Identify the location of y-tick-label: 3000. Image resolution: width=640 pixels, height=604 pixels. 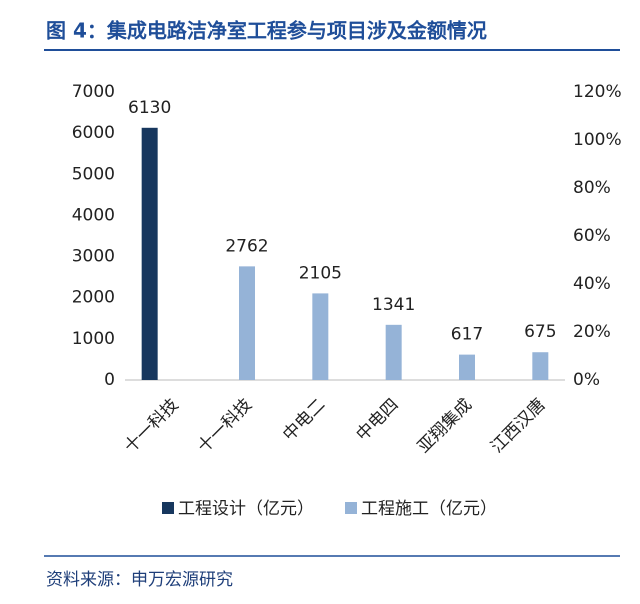
(93, 257).